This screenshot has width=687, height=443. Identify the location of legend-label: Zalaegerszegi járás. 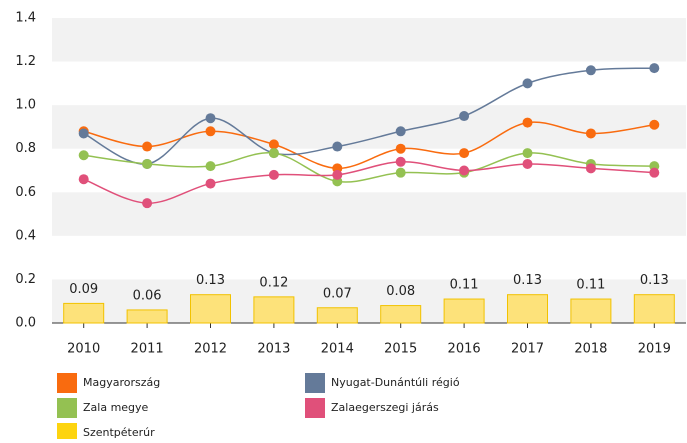
(385, 407).